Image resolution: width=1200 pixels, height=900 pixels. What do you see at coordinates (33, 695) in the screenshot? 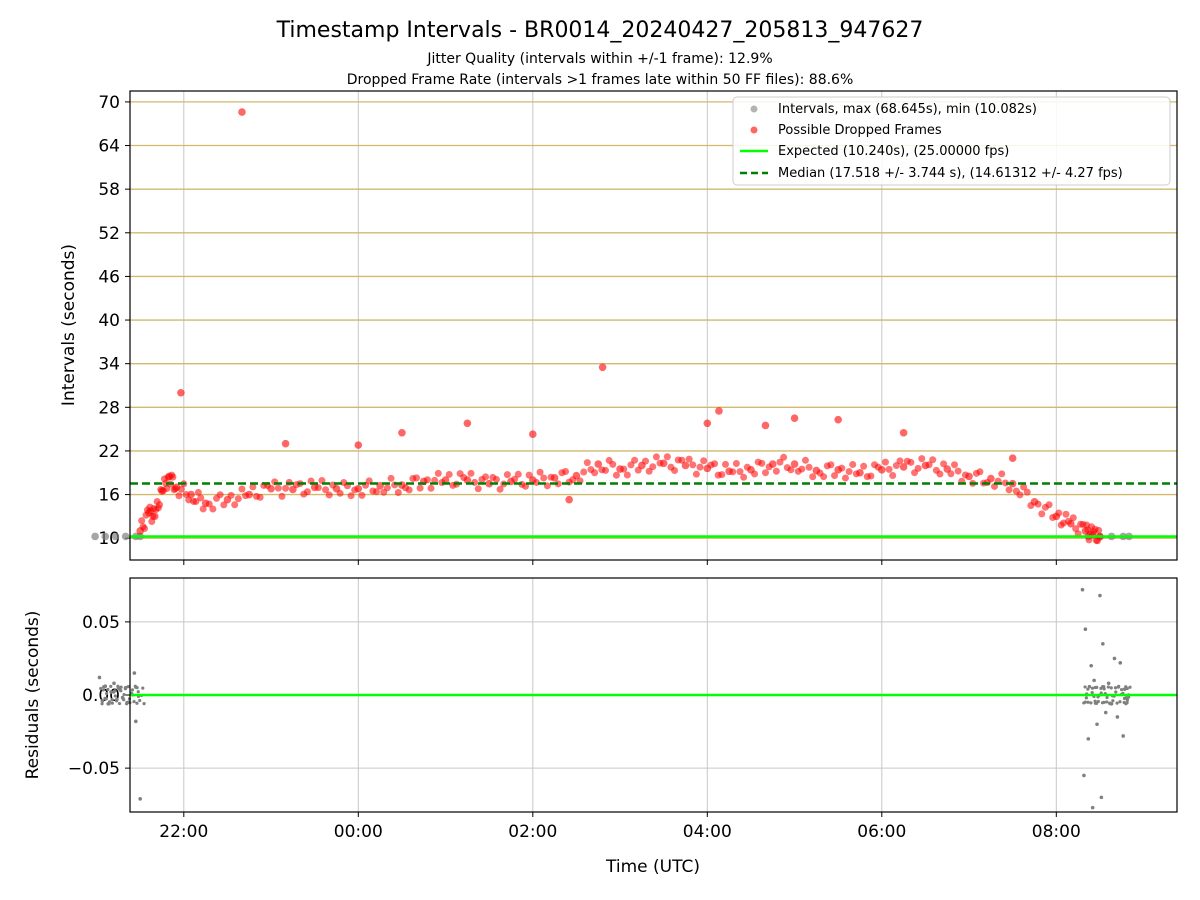
I see `bottom-ylabel: Residuals (seconds)` at bounding box center [33, 695].